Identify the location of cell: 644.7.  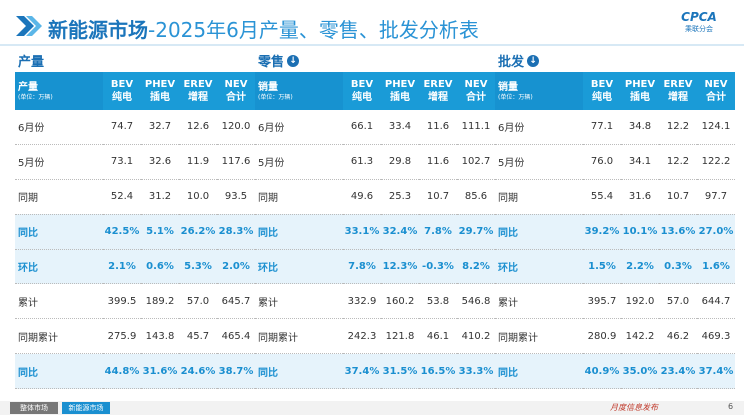
(716, 301).